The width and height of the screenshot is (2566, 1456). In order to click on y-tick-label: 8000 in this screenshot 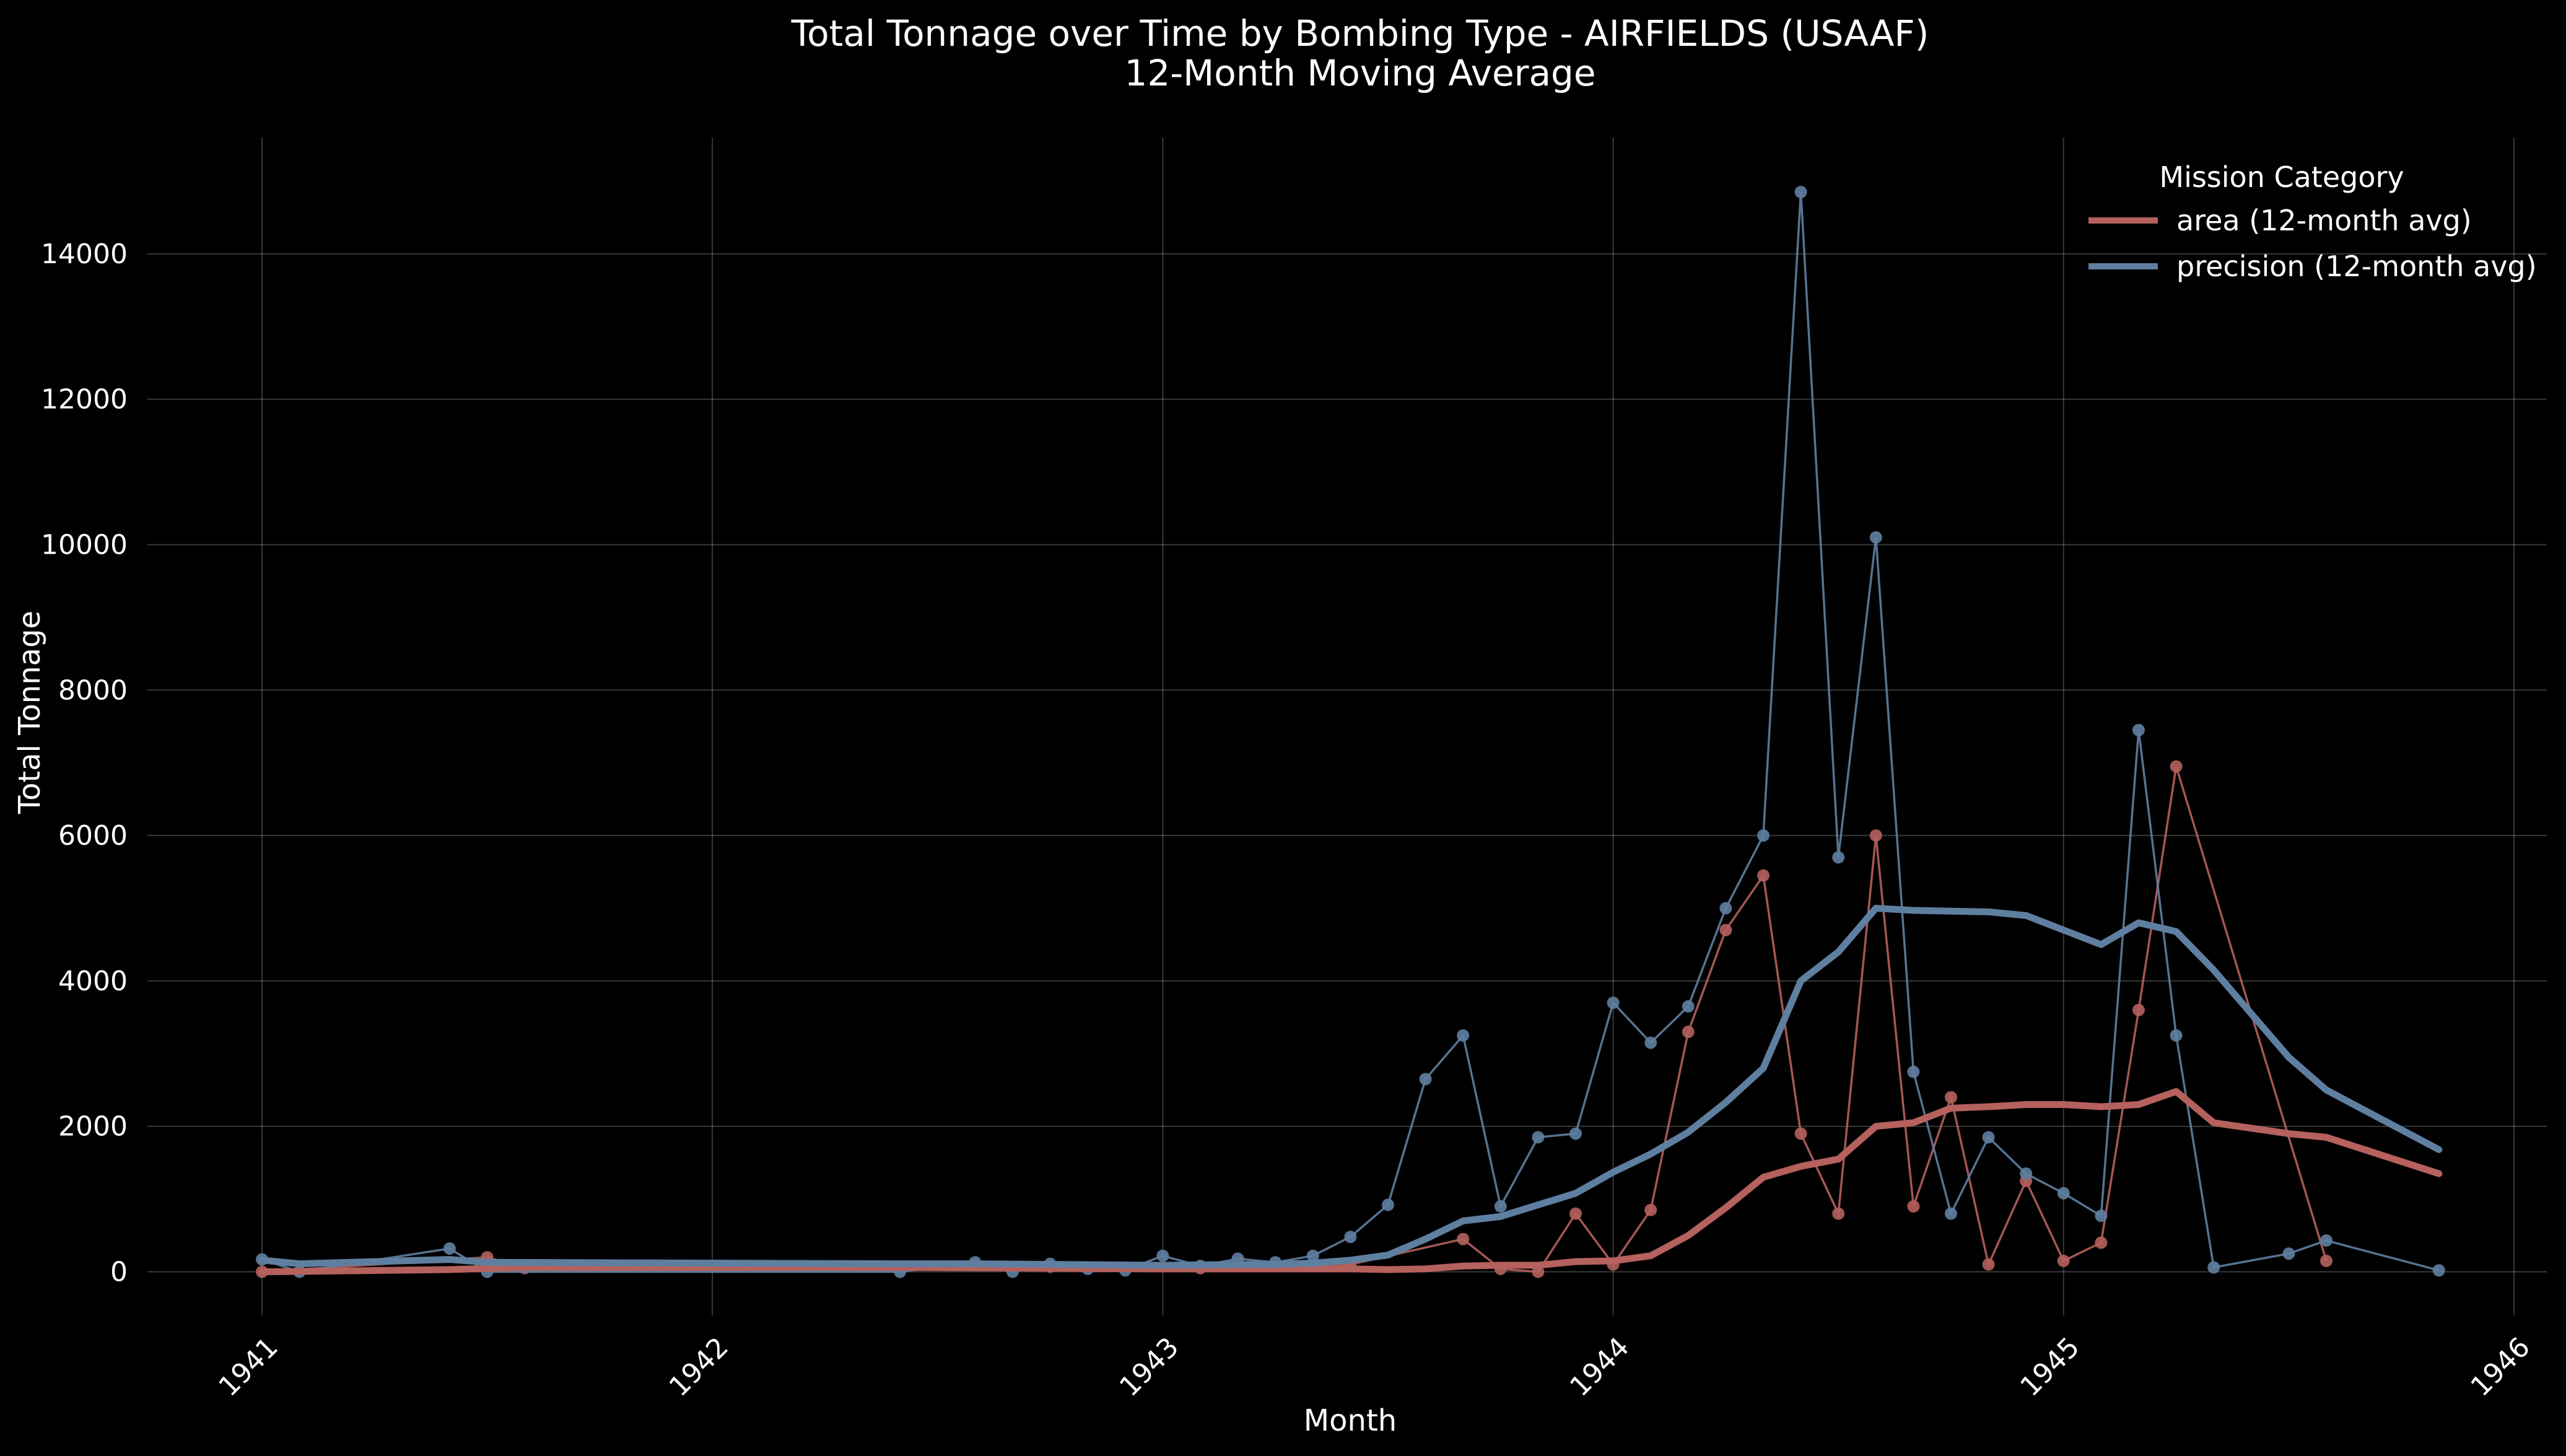, I will do `click(93, 690)`.